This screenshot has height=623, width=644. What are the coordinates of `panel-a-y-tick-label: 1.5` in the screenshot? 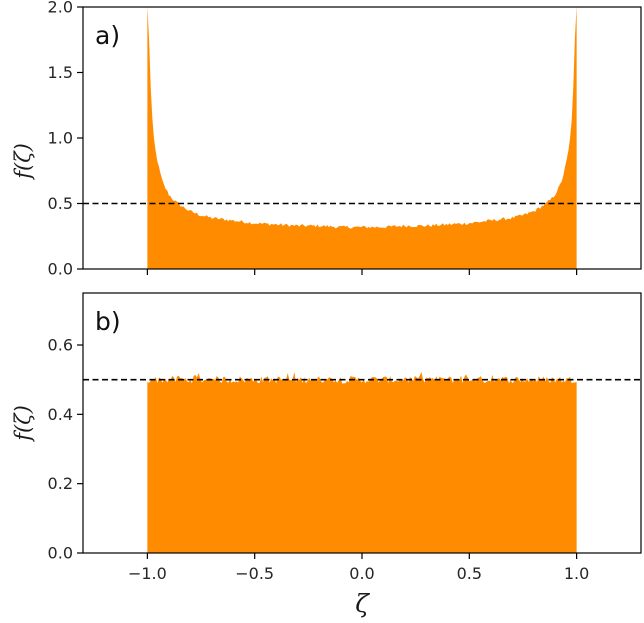 It's located at (60, 72).